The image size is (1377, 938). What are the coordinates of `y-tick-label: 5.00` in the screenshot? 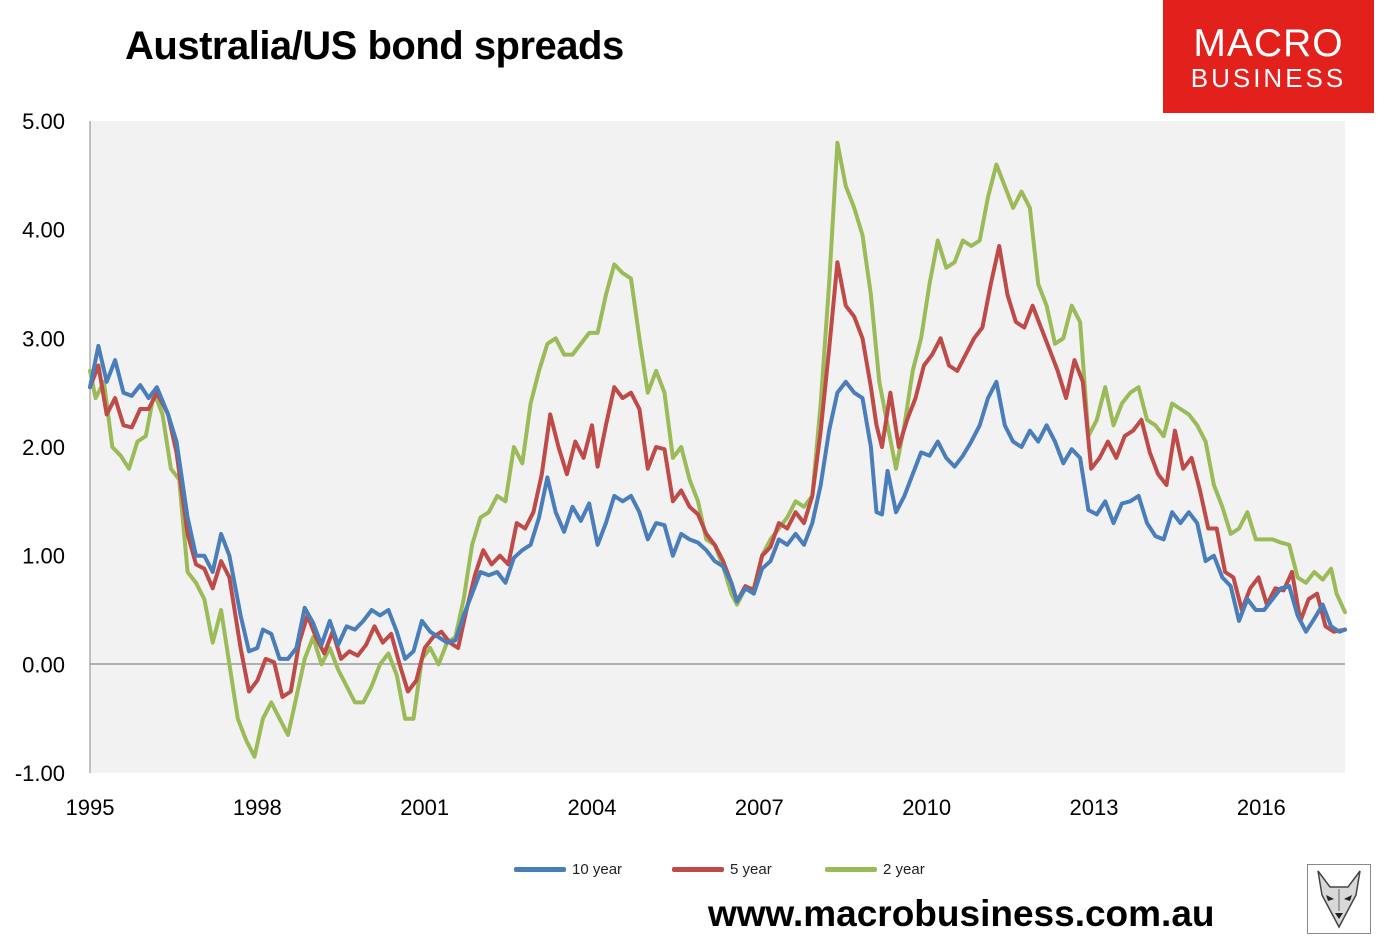 It's located at (43, 121).